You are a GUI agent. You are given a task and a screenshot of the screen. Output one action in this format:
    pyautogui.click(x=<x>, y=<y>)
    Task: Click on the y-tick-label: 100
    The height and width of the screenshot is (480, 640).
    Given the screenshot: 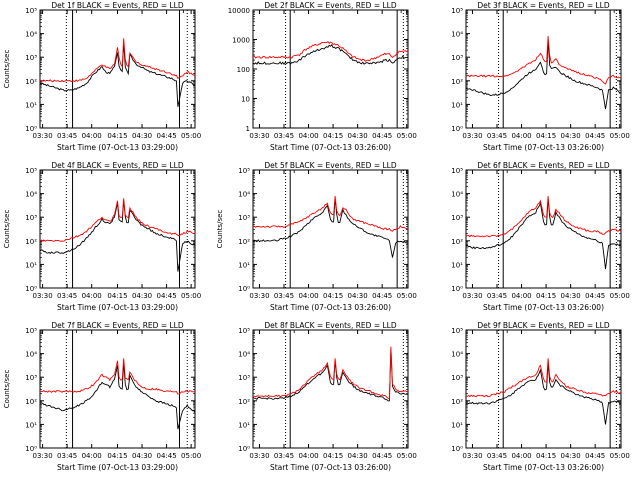 What is the action you would take?
    pyautogui.click(x=243, y=70)
    